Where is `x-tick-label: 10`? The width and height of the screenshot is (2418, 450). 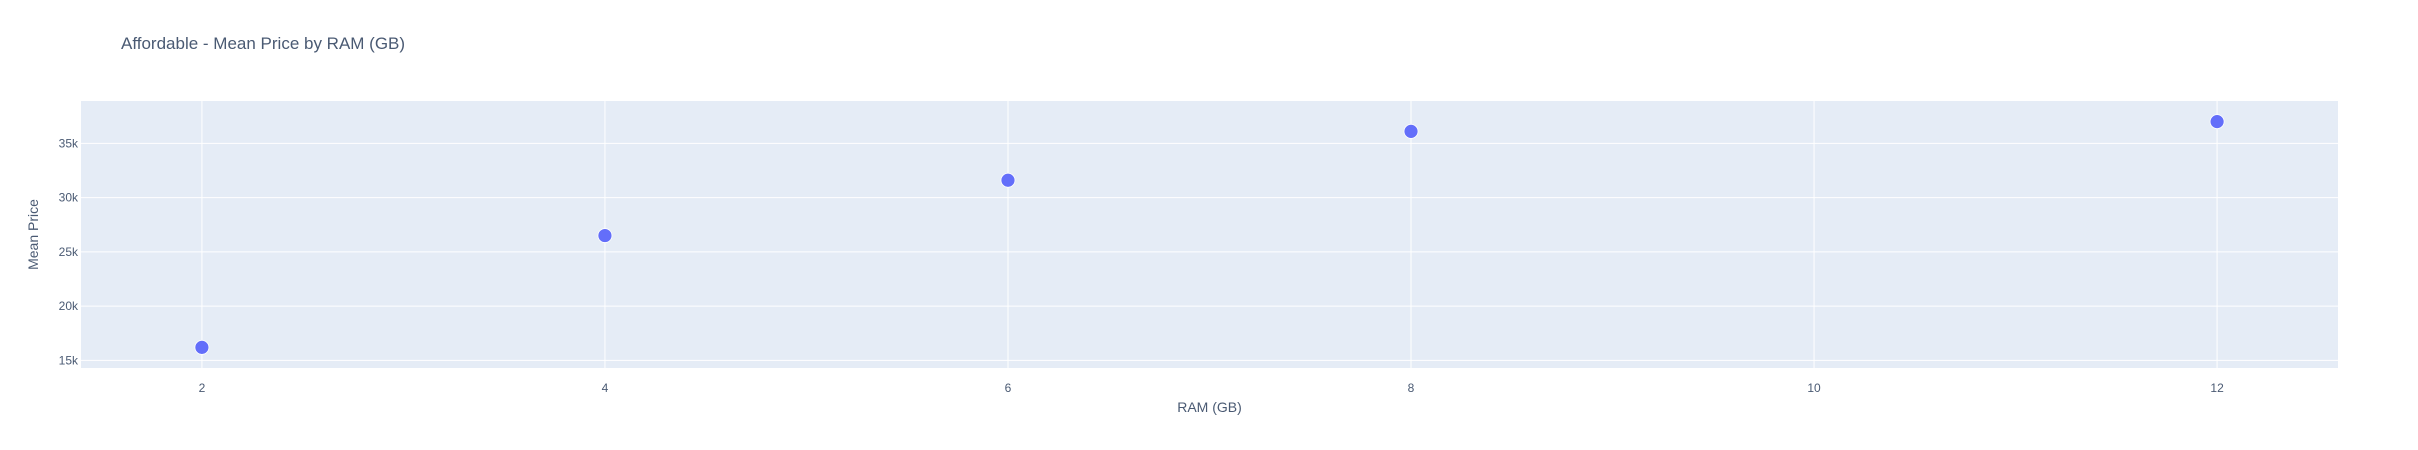 x-tick-label: 10 is located at coordinates (1814, 388).